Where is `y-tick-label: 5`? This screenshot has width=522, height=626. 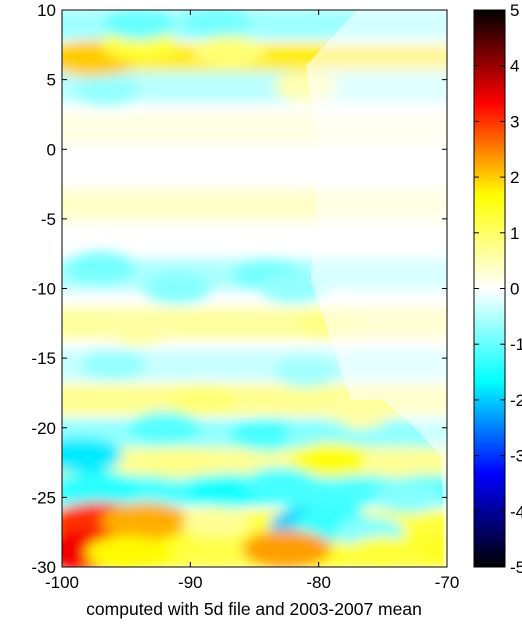
y-tick-label: 5 is located at coordinates (51, 80).